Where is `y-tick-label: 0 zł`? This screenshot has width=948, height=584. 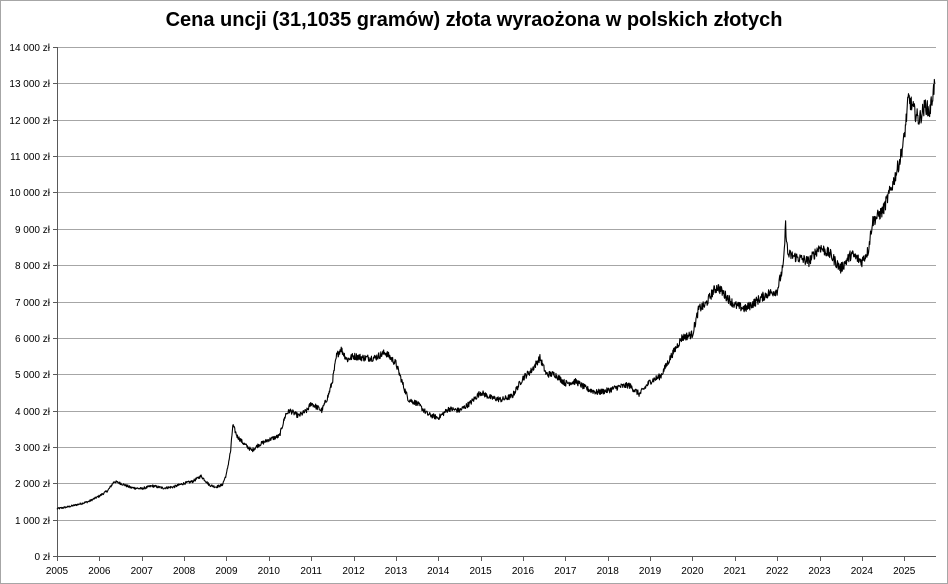 y-tick-label: 0 zł is located at coordinates (42, 557).